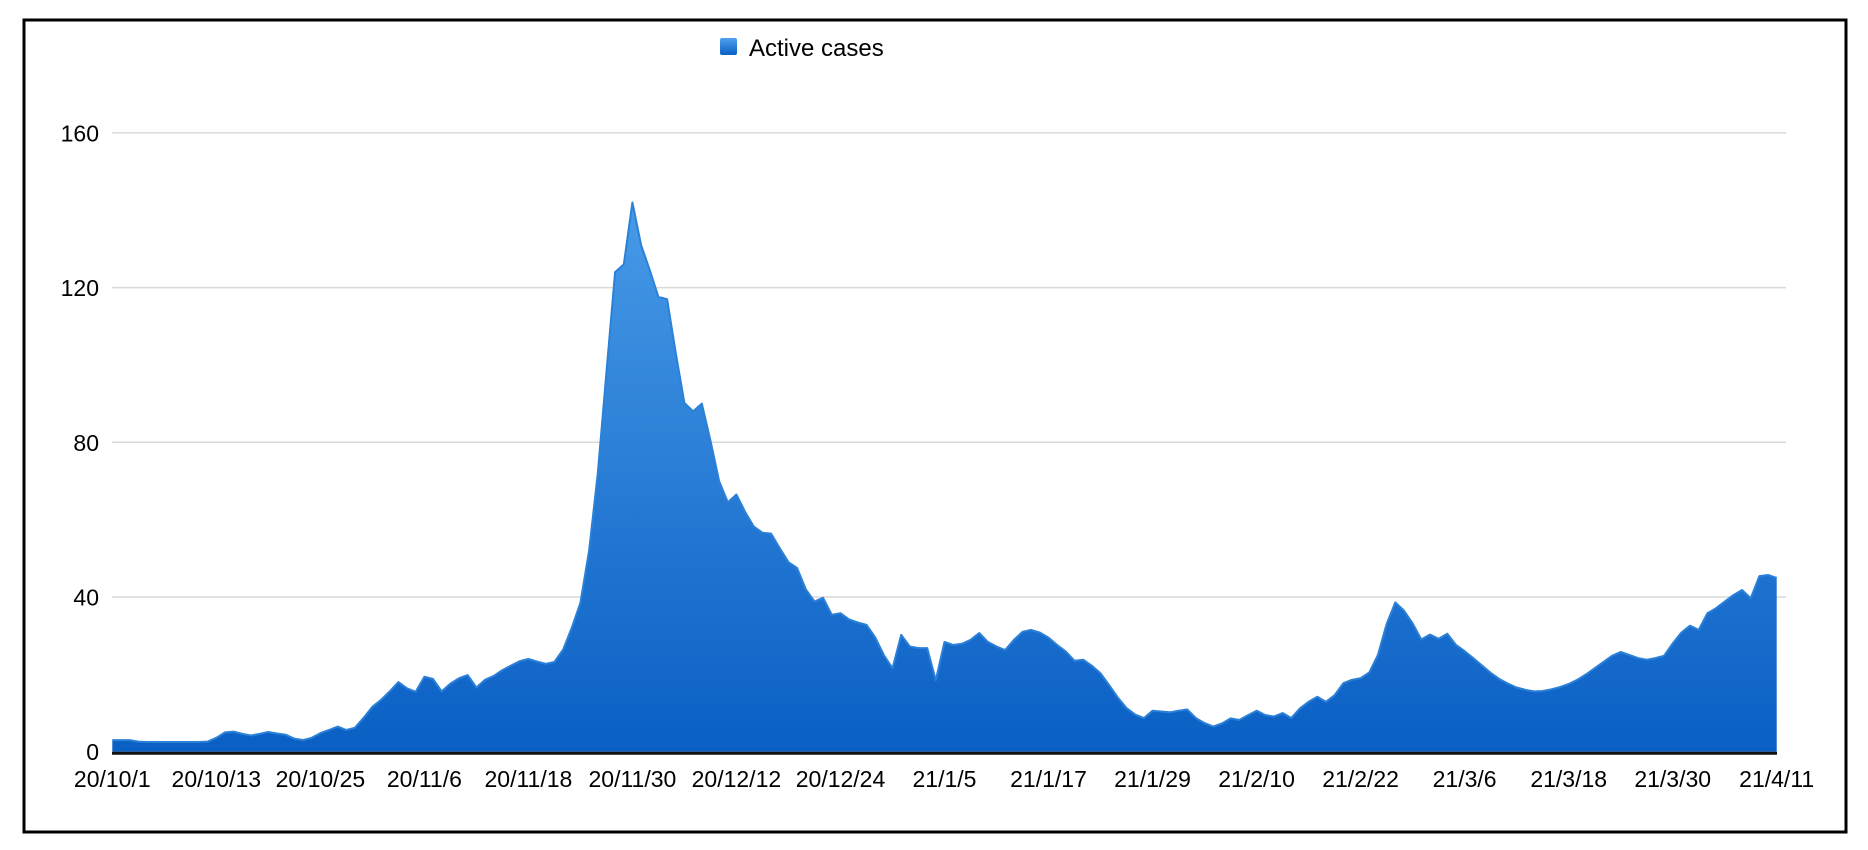 The width and height of the screenshot is (1868, 850). I want to click on x-axis-tick-label: 21/2/10, so click(1256, 779).